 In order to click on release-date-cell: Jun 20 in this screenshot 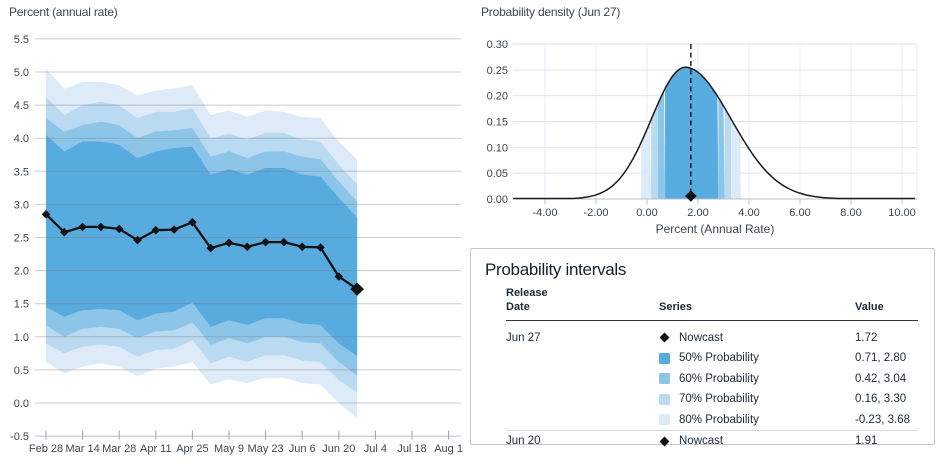, I will do `click(582, 441)`.